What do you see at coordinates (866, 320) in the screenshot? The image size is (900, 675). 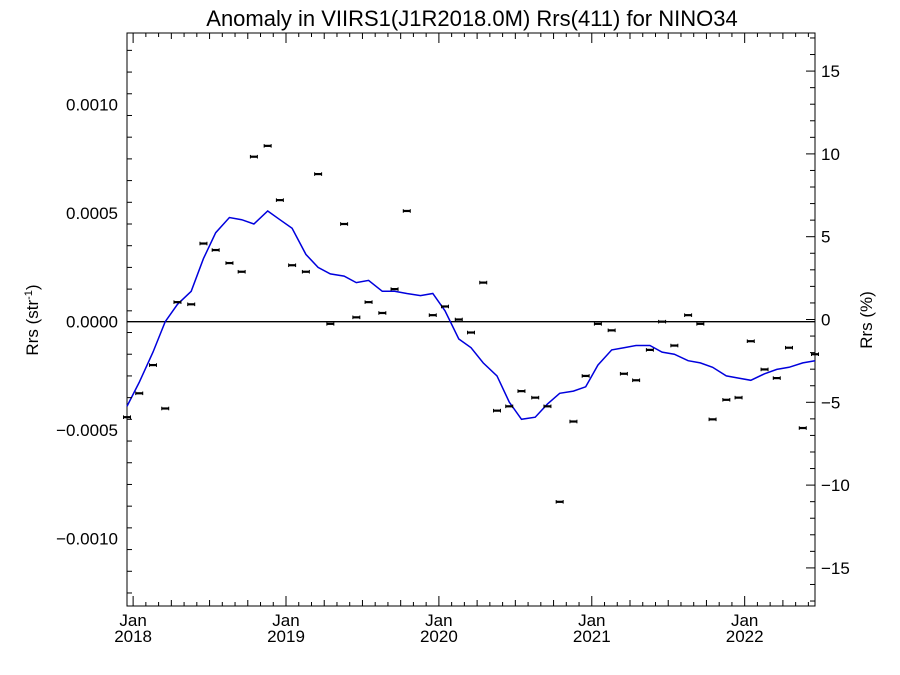 I see `right-axis-label: Rrs (%)` at bounding box center [866, 320].